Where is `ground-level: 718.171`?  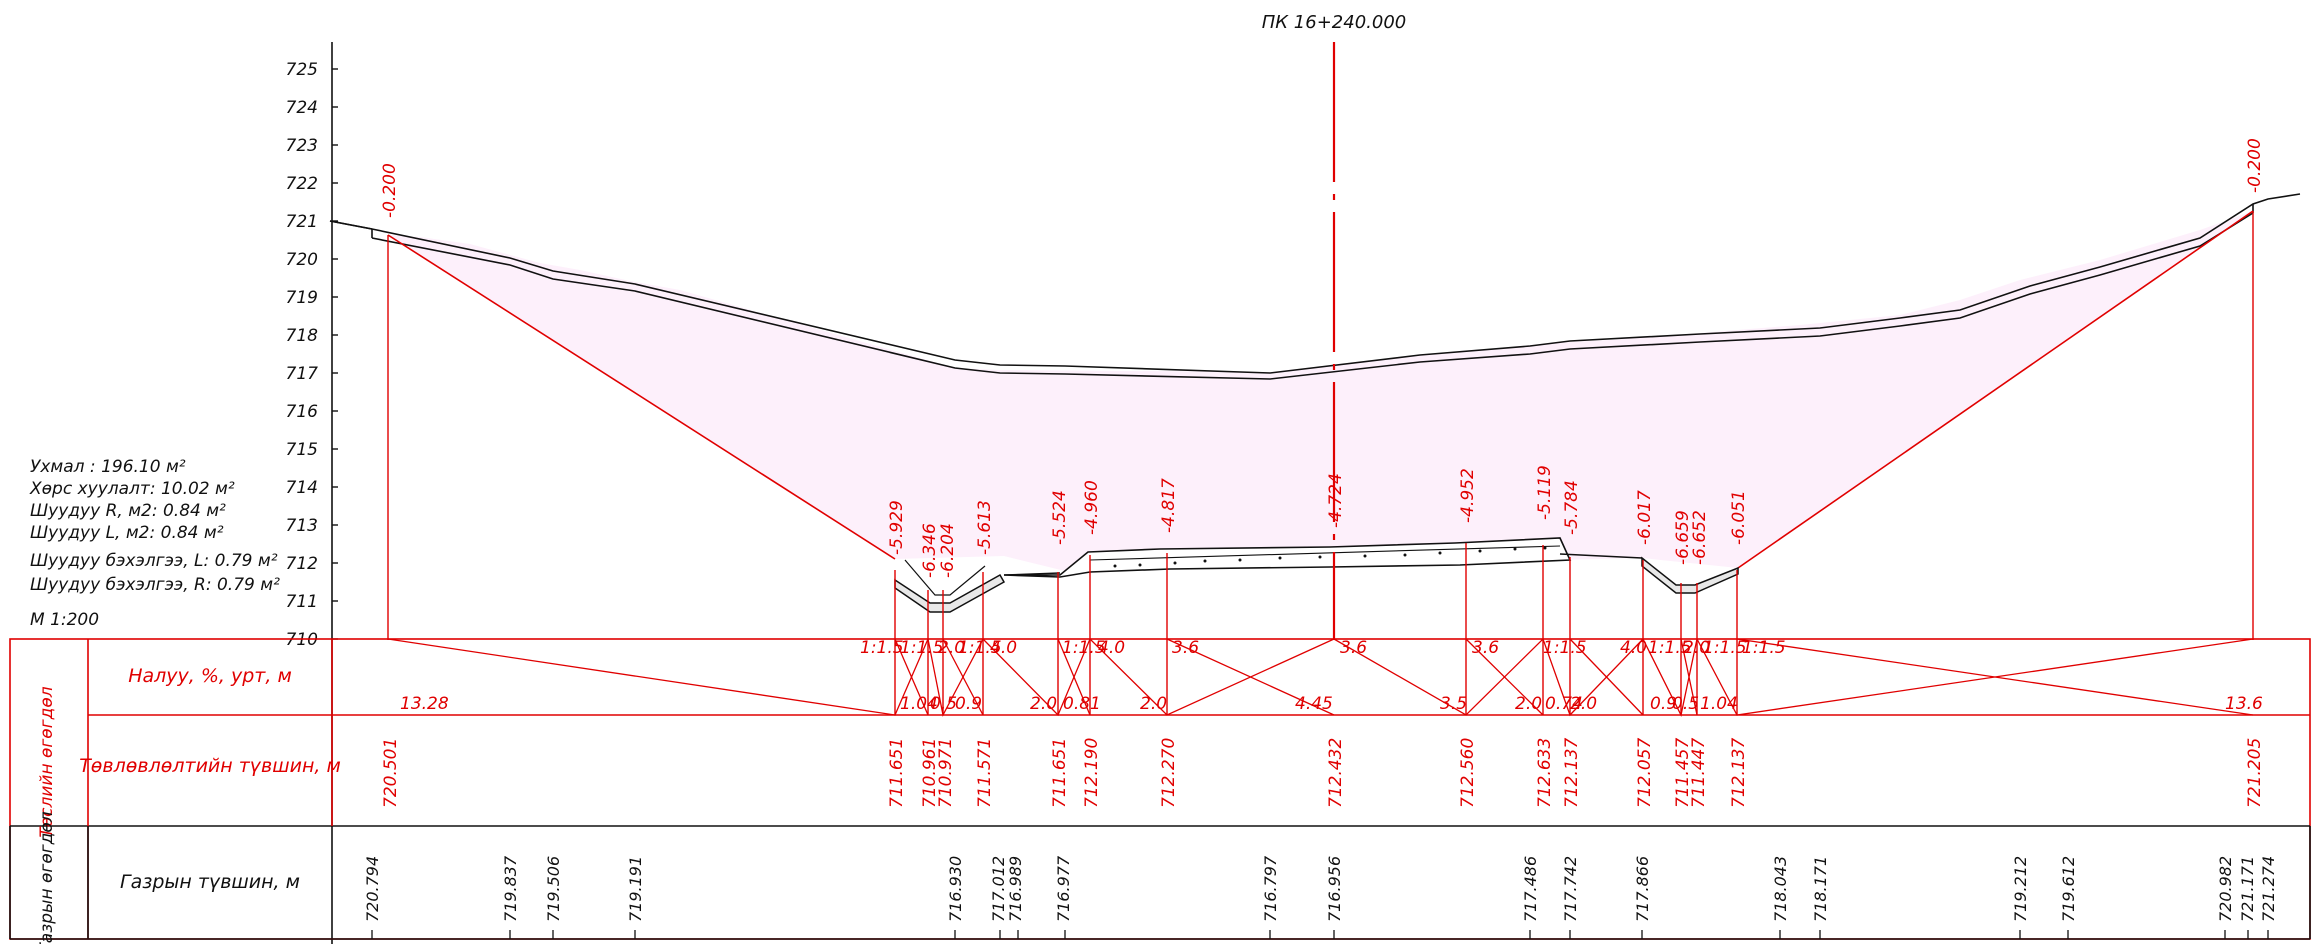 ground-level: 718.171 is located at coordinates (1820, 889).